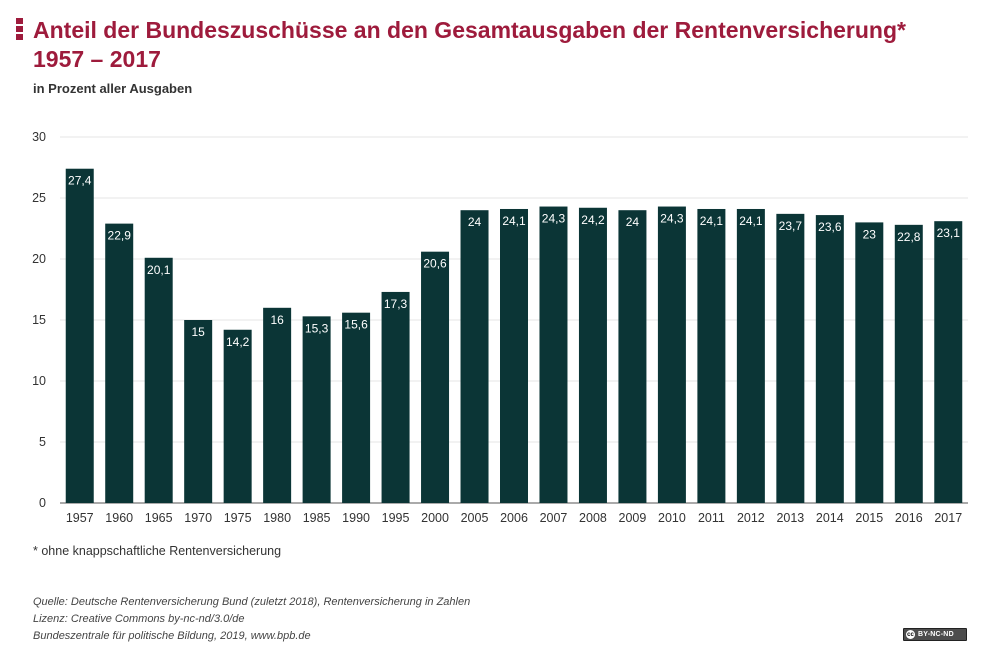  What do you see at coordinates (910, 634) in the screenshot?
I see `cc-icon: cc` at bounding box center [910, 634].